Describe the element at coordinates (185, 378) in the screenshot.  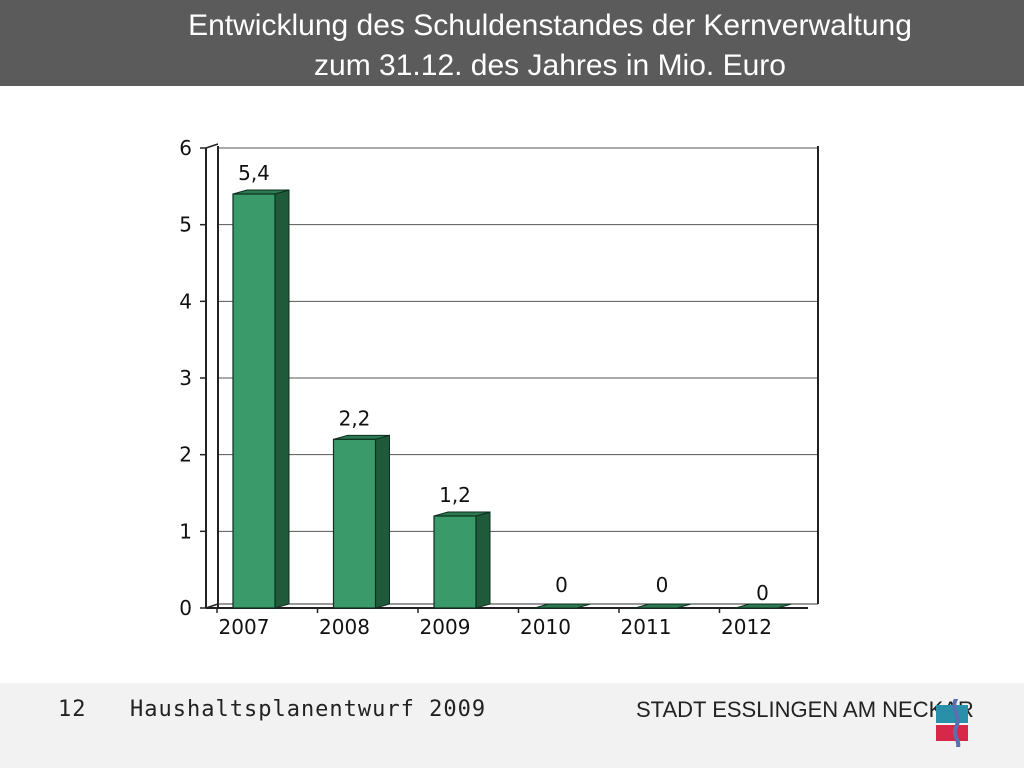
I see `y-tick-label: 3` at that location.